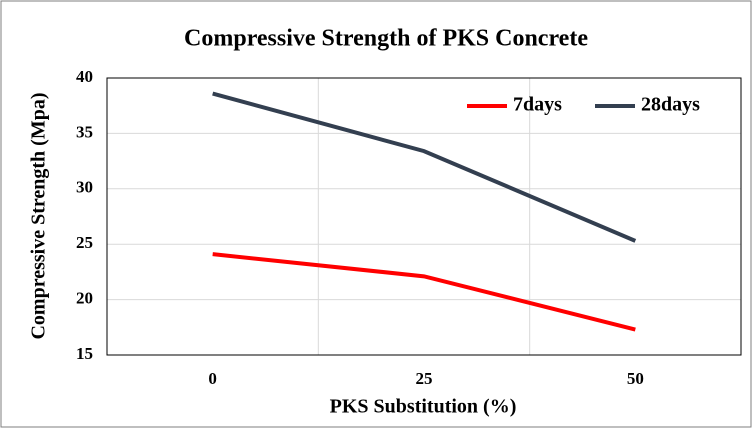 This screenshot has width=752, height=428. What do you see at coordinates (84, 298) in the screenshot?
I see `y-tick-label: 20` at bounding box center [84, 298].